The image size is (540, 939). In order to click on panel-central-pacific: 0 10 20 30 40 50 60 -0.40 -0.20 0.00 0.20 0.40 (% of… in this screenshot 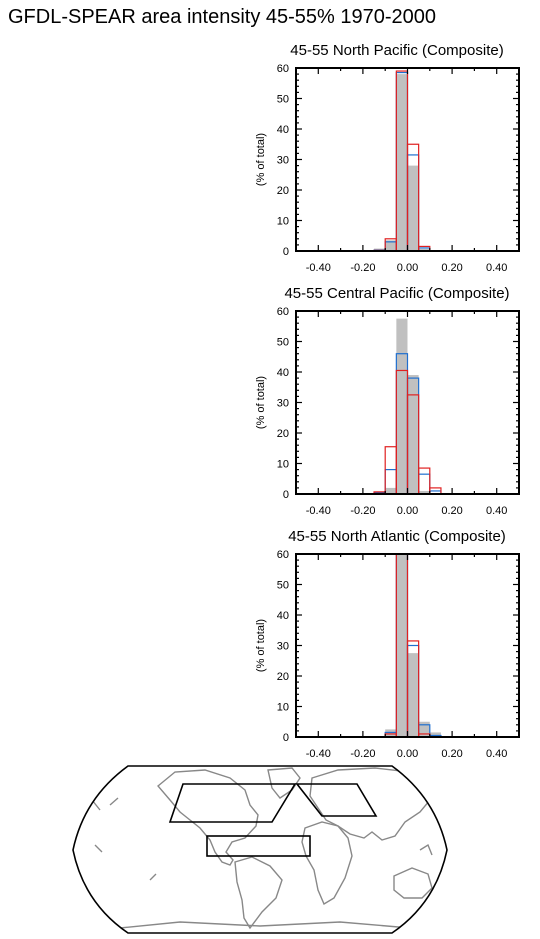, I will do `click(387, 411)`.